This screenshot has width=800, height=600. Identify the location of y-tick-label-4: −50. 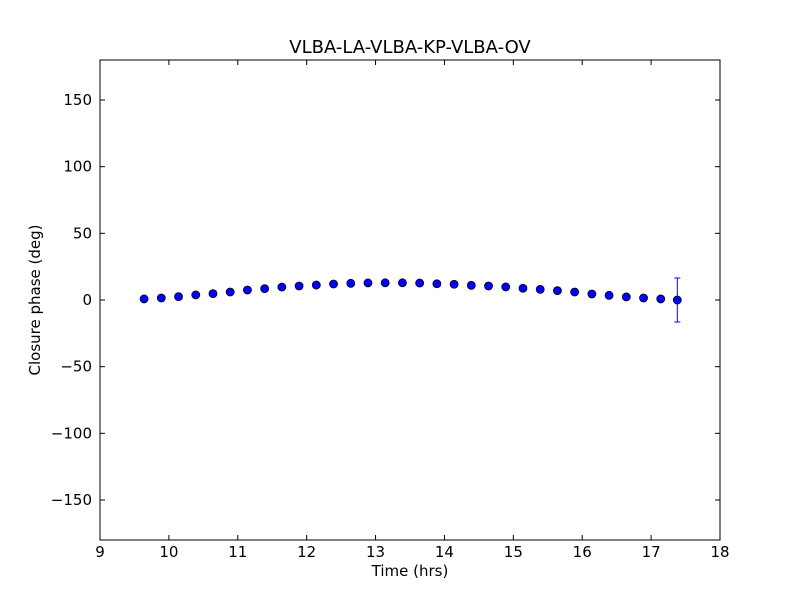
(76, 367).